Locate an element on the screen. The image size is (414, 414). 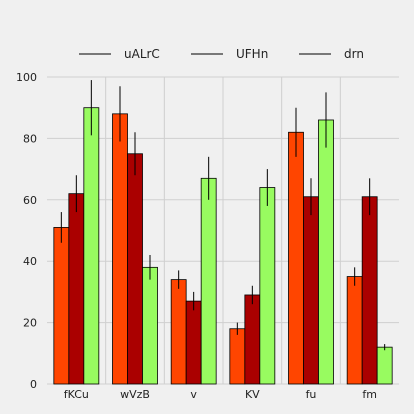
y-tick-label: 100 is located at coordinates (26, 77).